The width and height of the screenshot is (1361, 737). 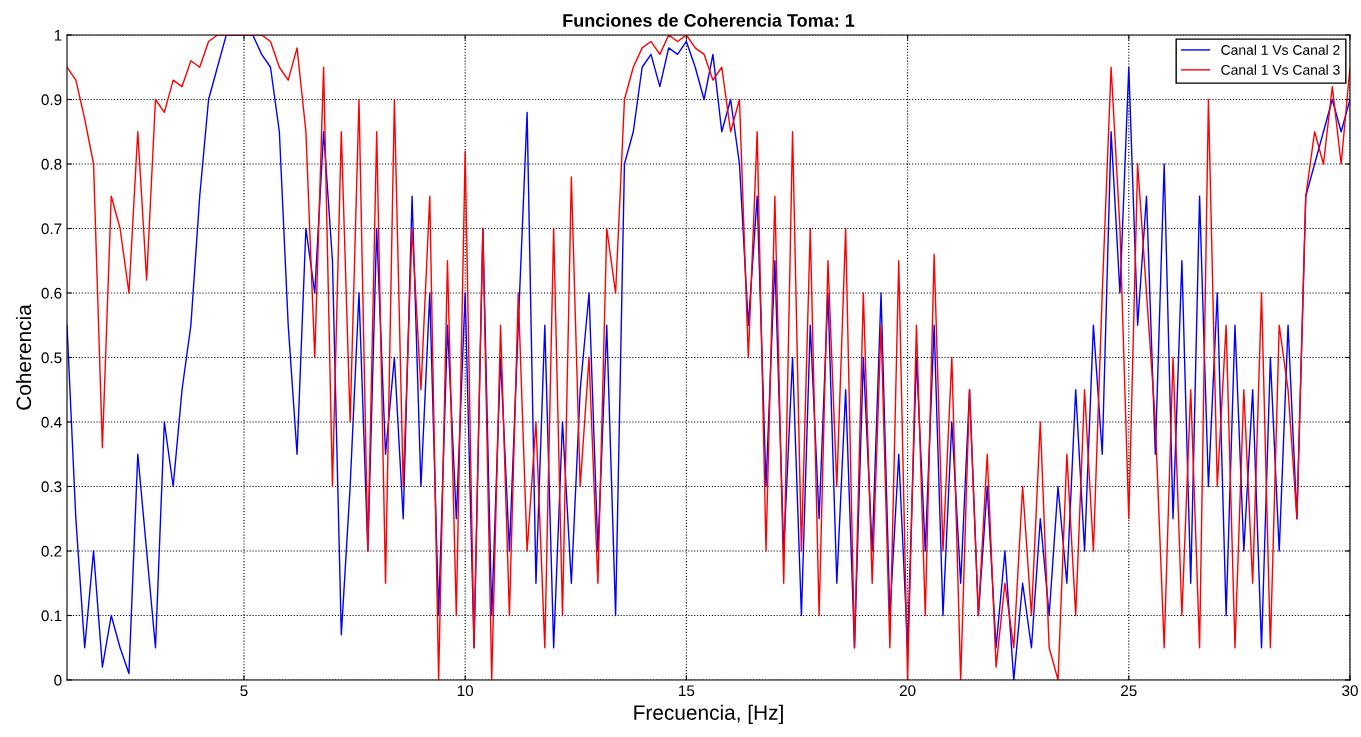 What do you see at coordinates (1350, 691) in the screenshot?
I see `x-tick-label: 30` at bounding box center [1350, 691].